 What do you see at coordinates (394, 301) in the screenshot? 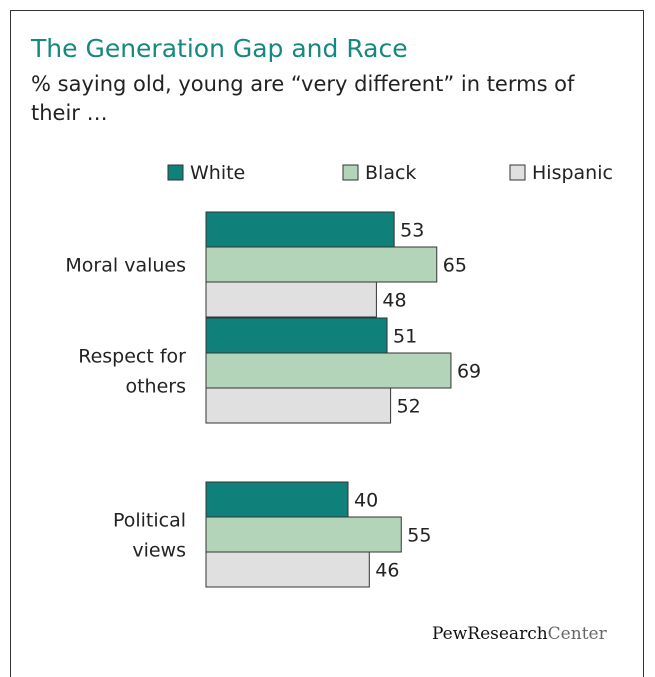
I see `data-label-moral-values-hispanic: 48` at bounding box center [394, 301].